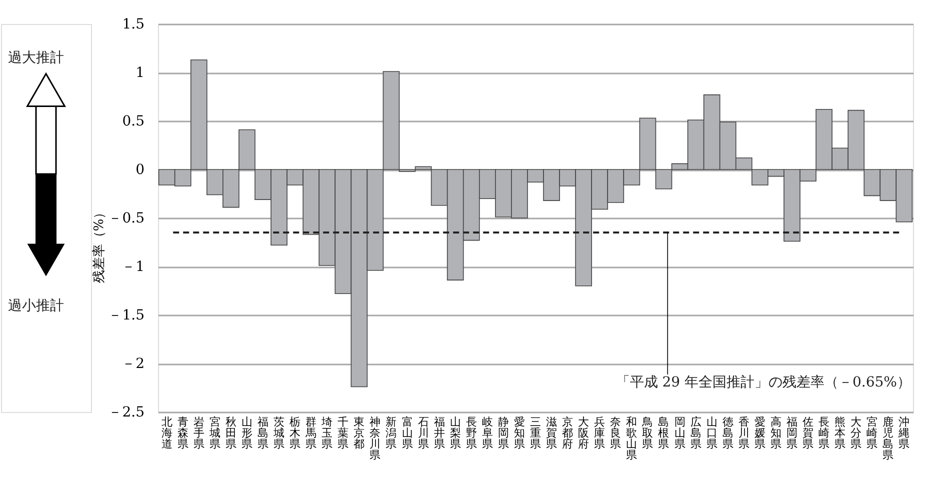 The height and width of the screenshot is (496, 927). What do you see at coordinates (503, 433) in the screenshot?
I see `x-tick-label: 静岡県` at bounding box center [503, 433].